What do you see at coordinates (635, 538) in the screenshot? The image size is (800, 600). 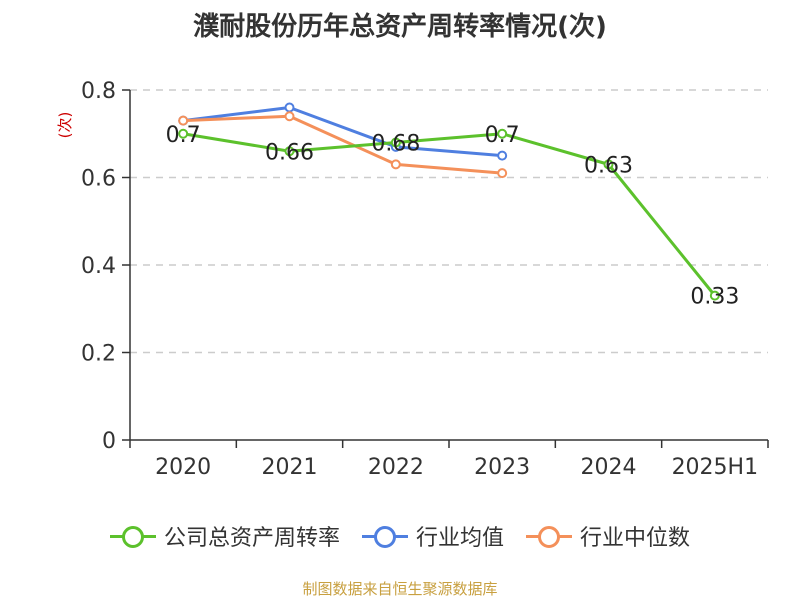 I see `legend-label-industry-median: 行业中位数` at bounding box center [635, 538].